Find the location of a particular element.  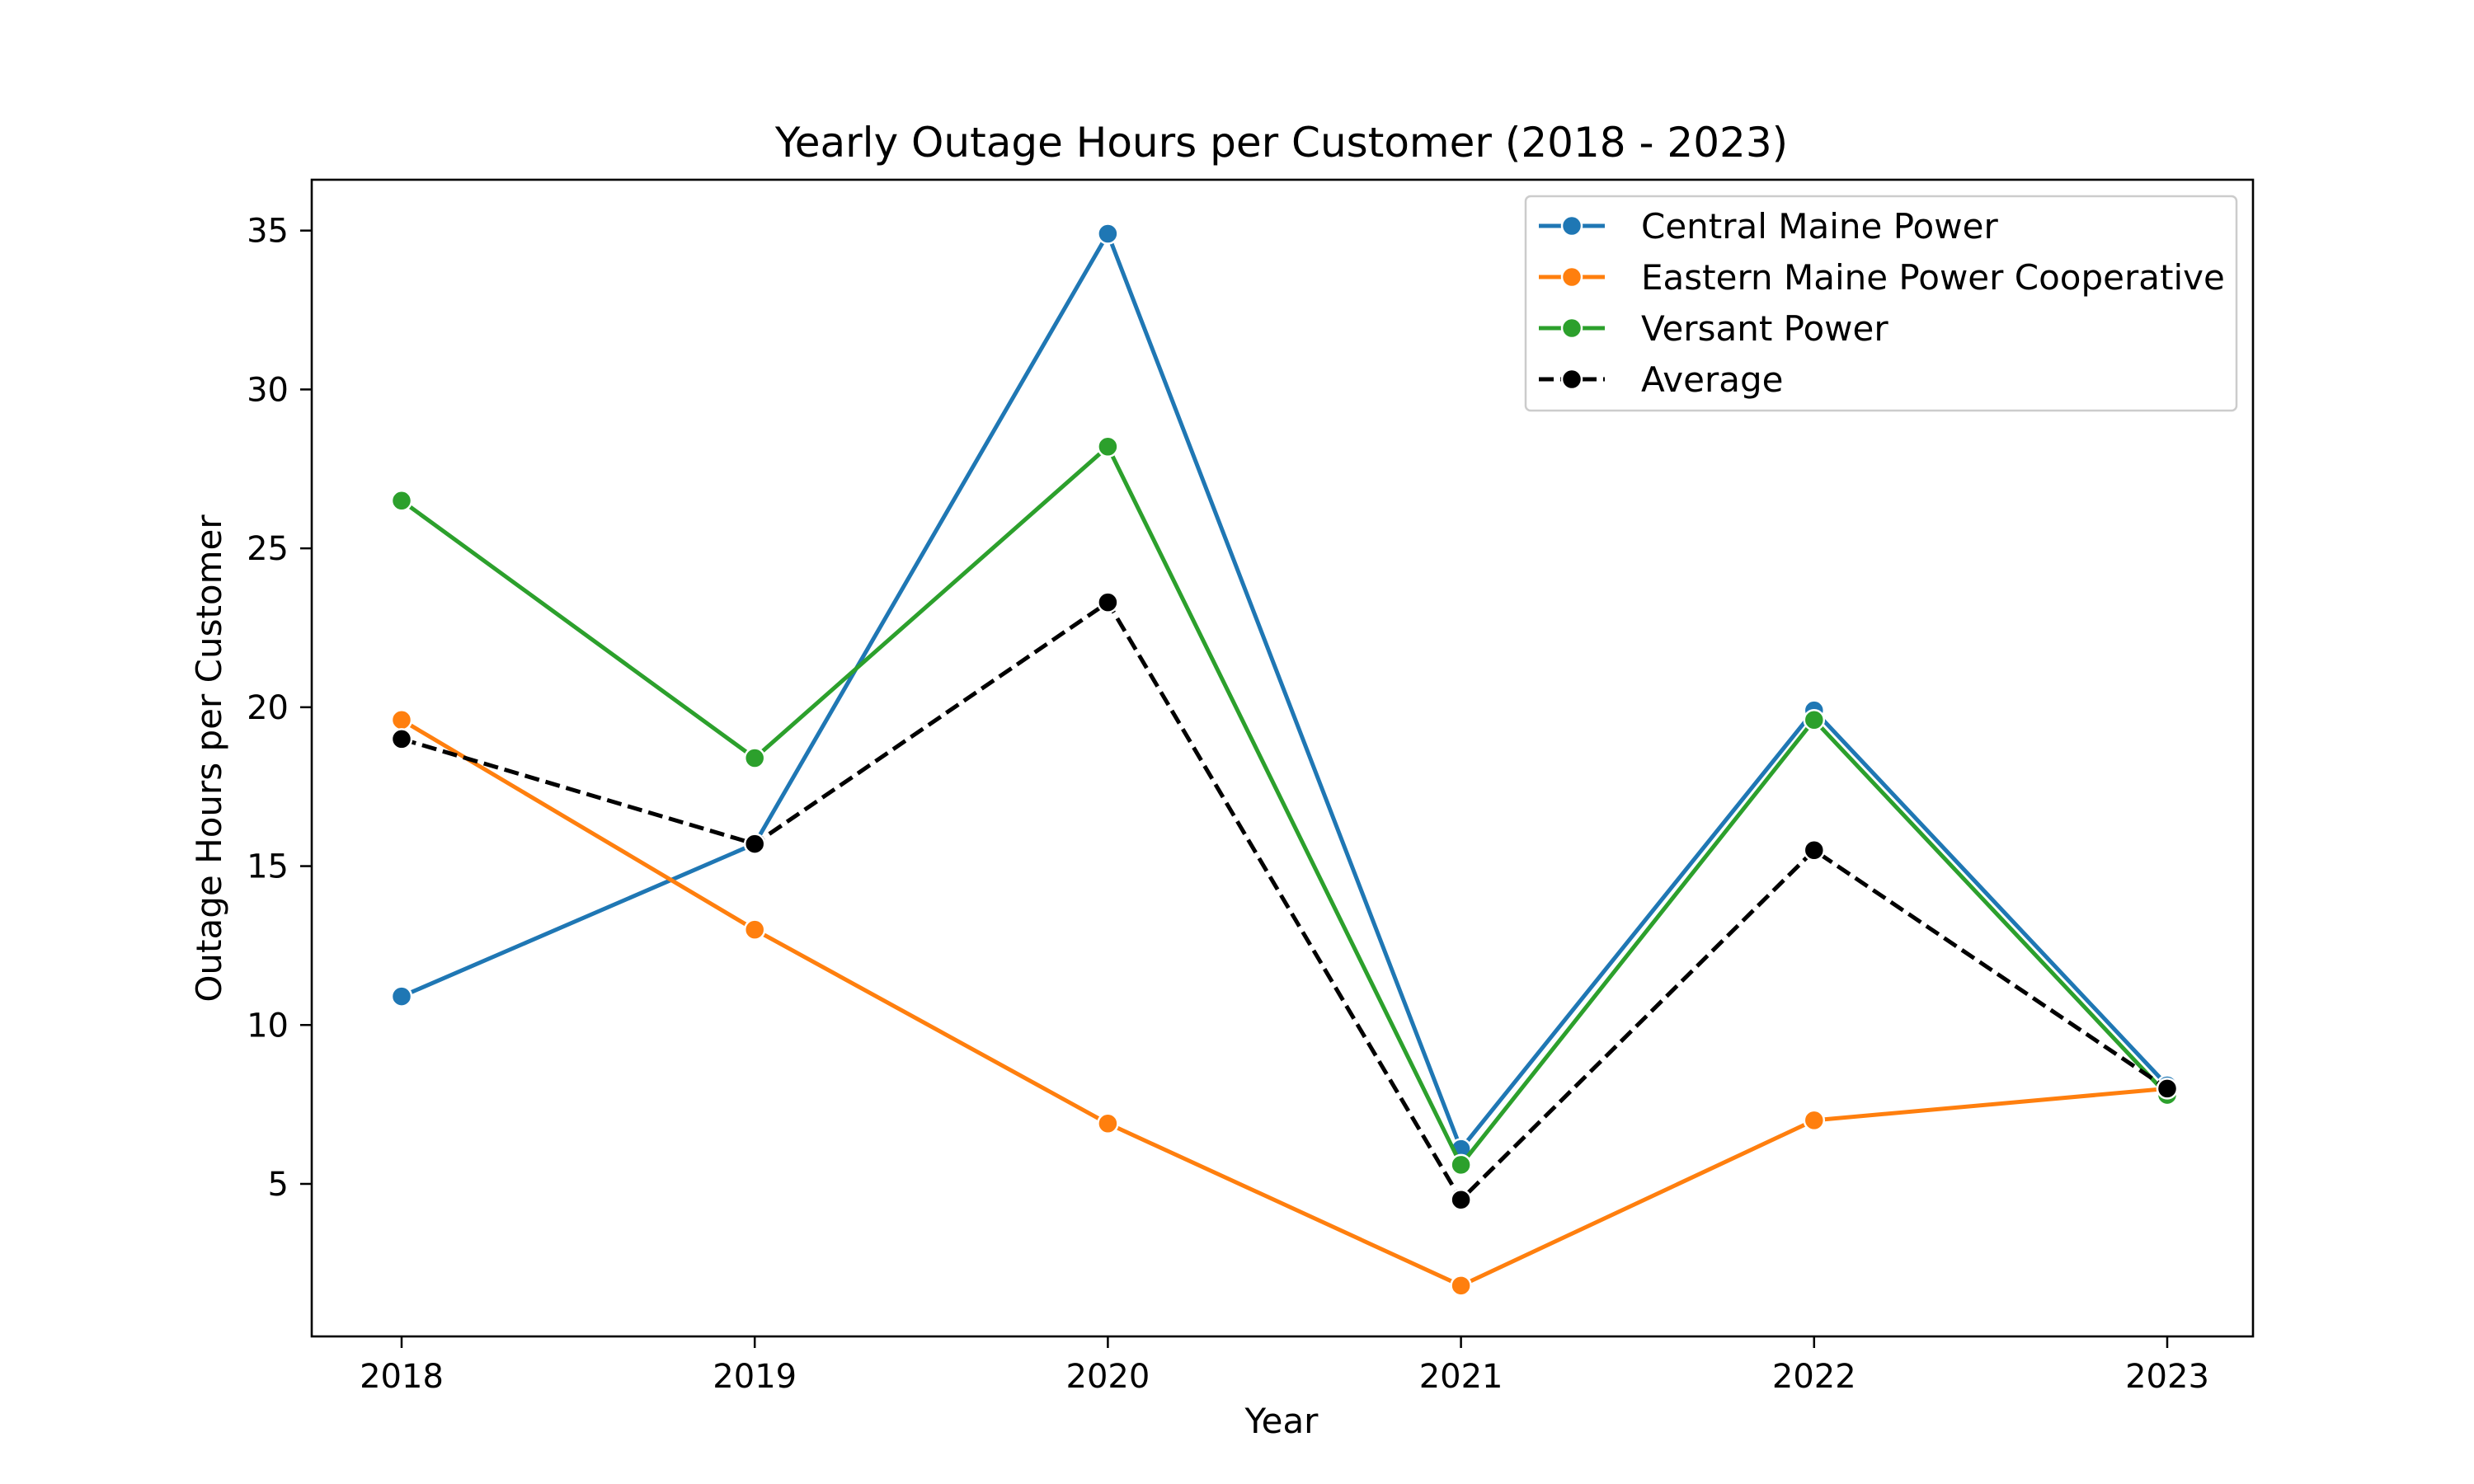

legend-item: Versant Power is located at coordinates (1713, 328).